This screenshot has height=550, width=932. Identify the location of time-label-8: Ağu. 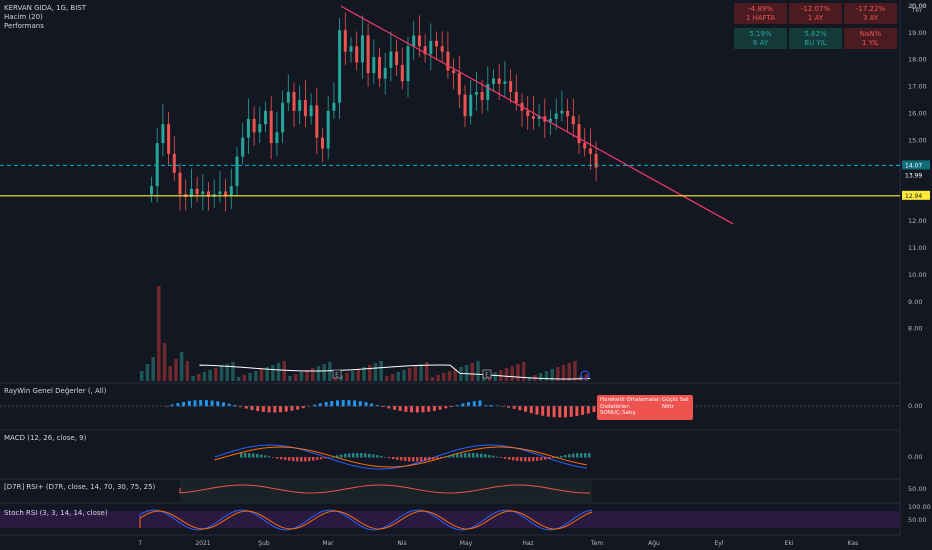
(654, 543).